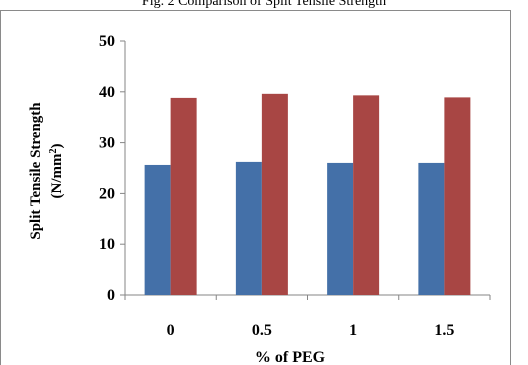 The height and width of the screenshot is (365, 528). Describe the element at coordinates (111, 295) in the screenshot. I see `y-tick-label: 0` at that location.